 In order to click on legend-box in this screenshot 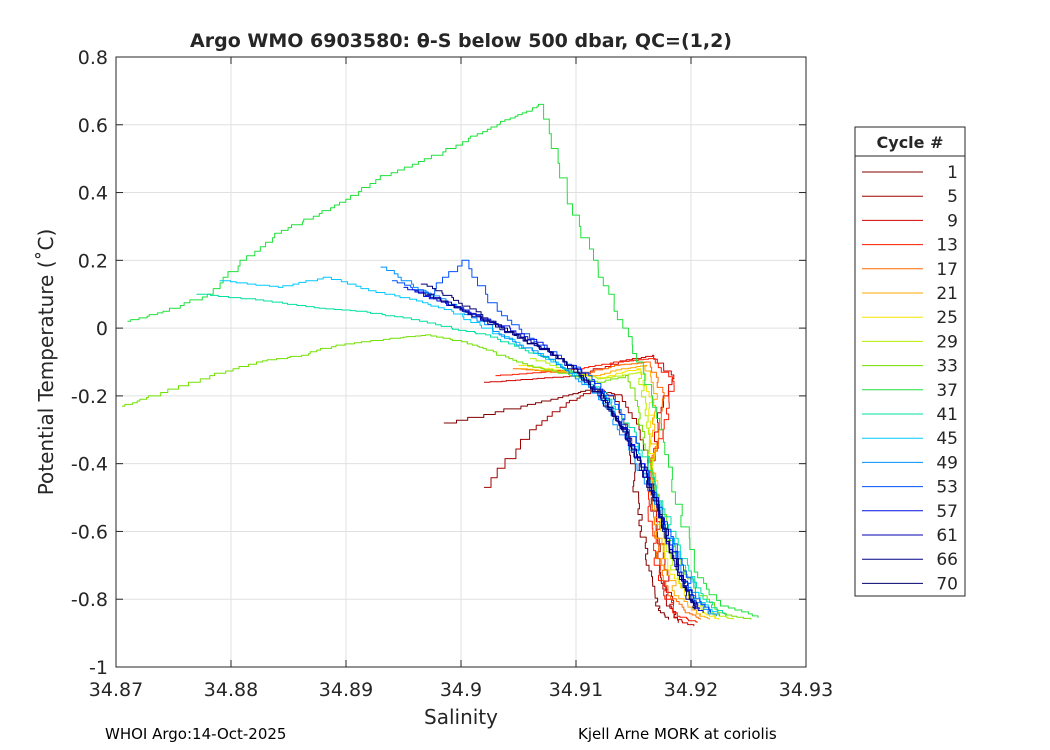, I will do `click(910, 361)`.